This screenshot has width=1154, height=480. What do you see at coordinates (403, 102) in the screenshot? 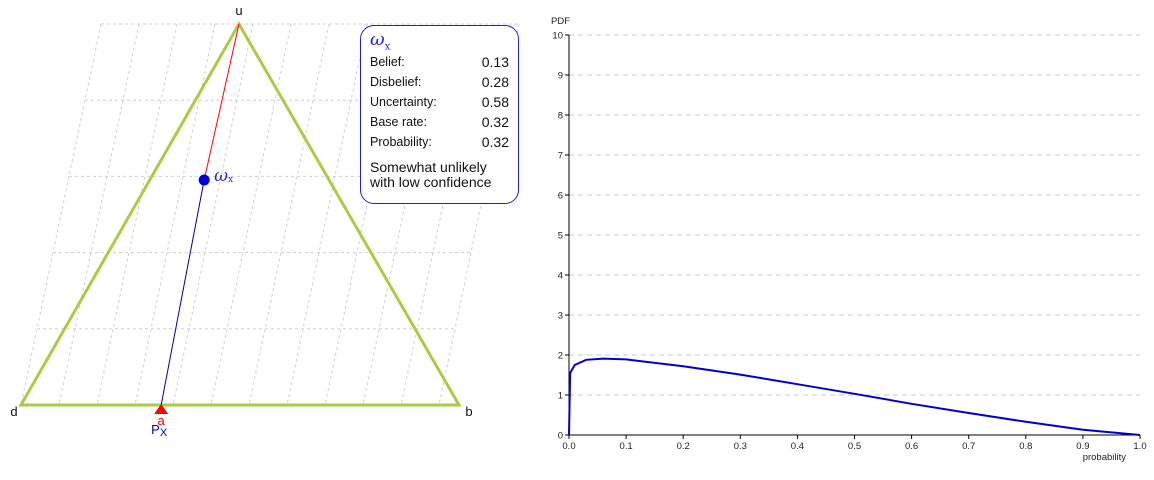
I see `opinion-row-label: Uncertainty:` at bounding box center [403, 102].